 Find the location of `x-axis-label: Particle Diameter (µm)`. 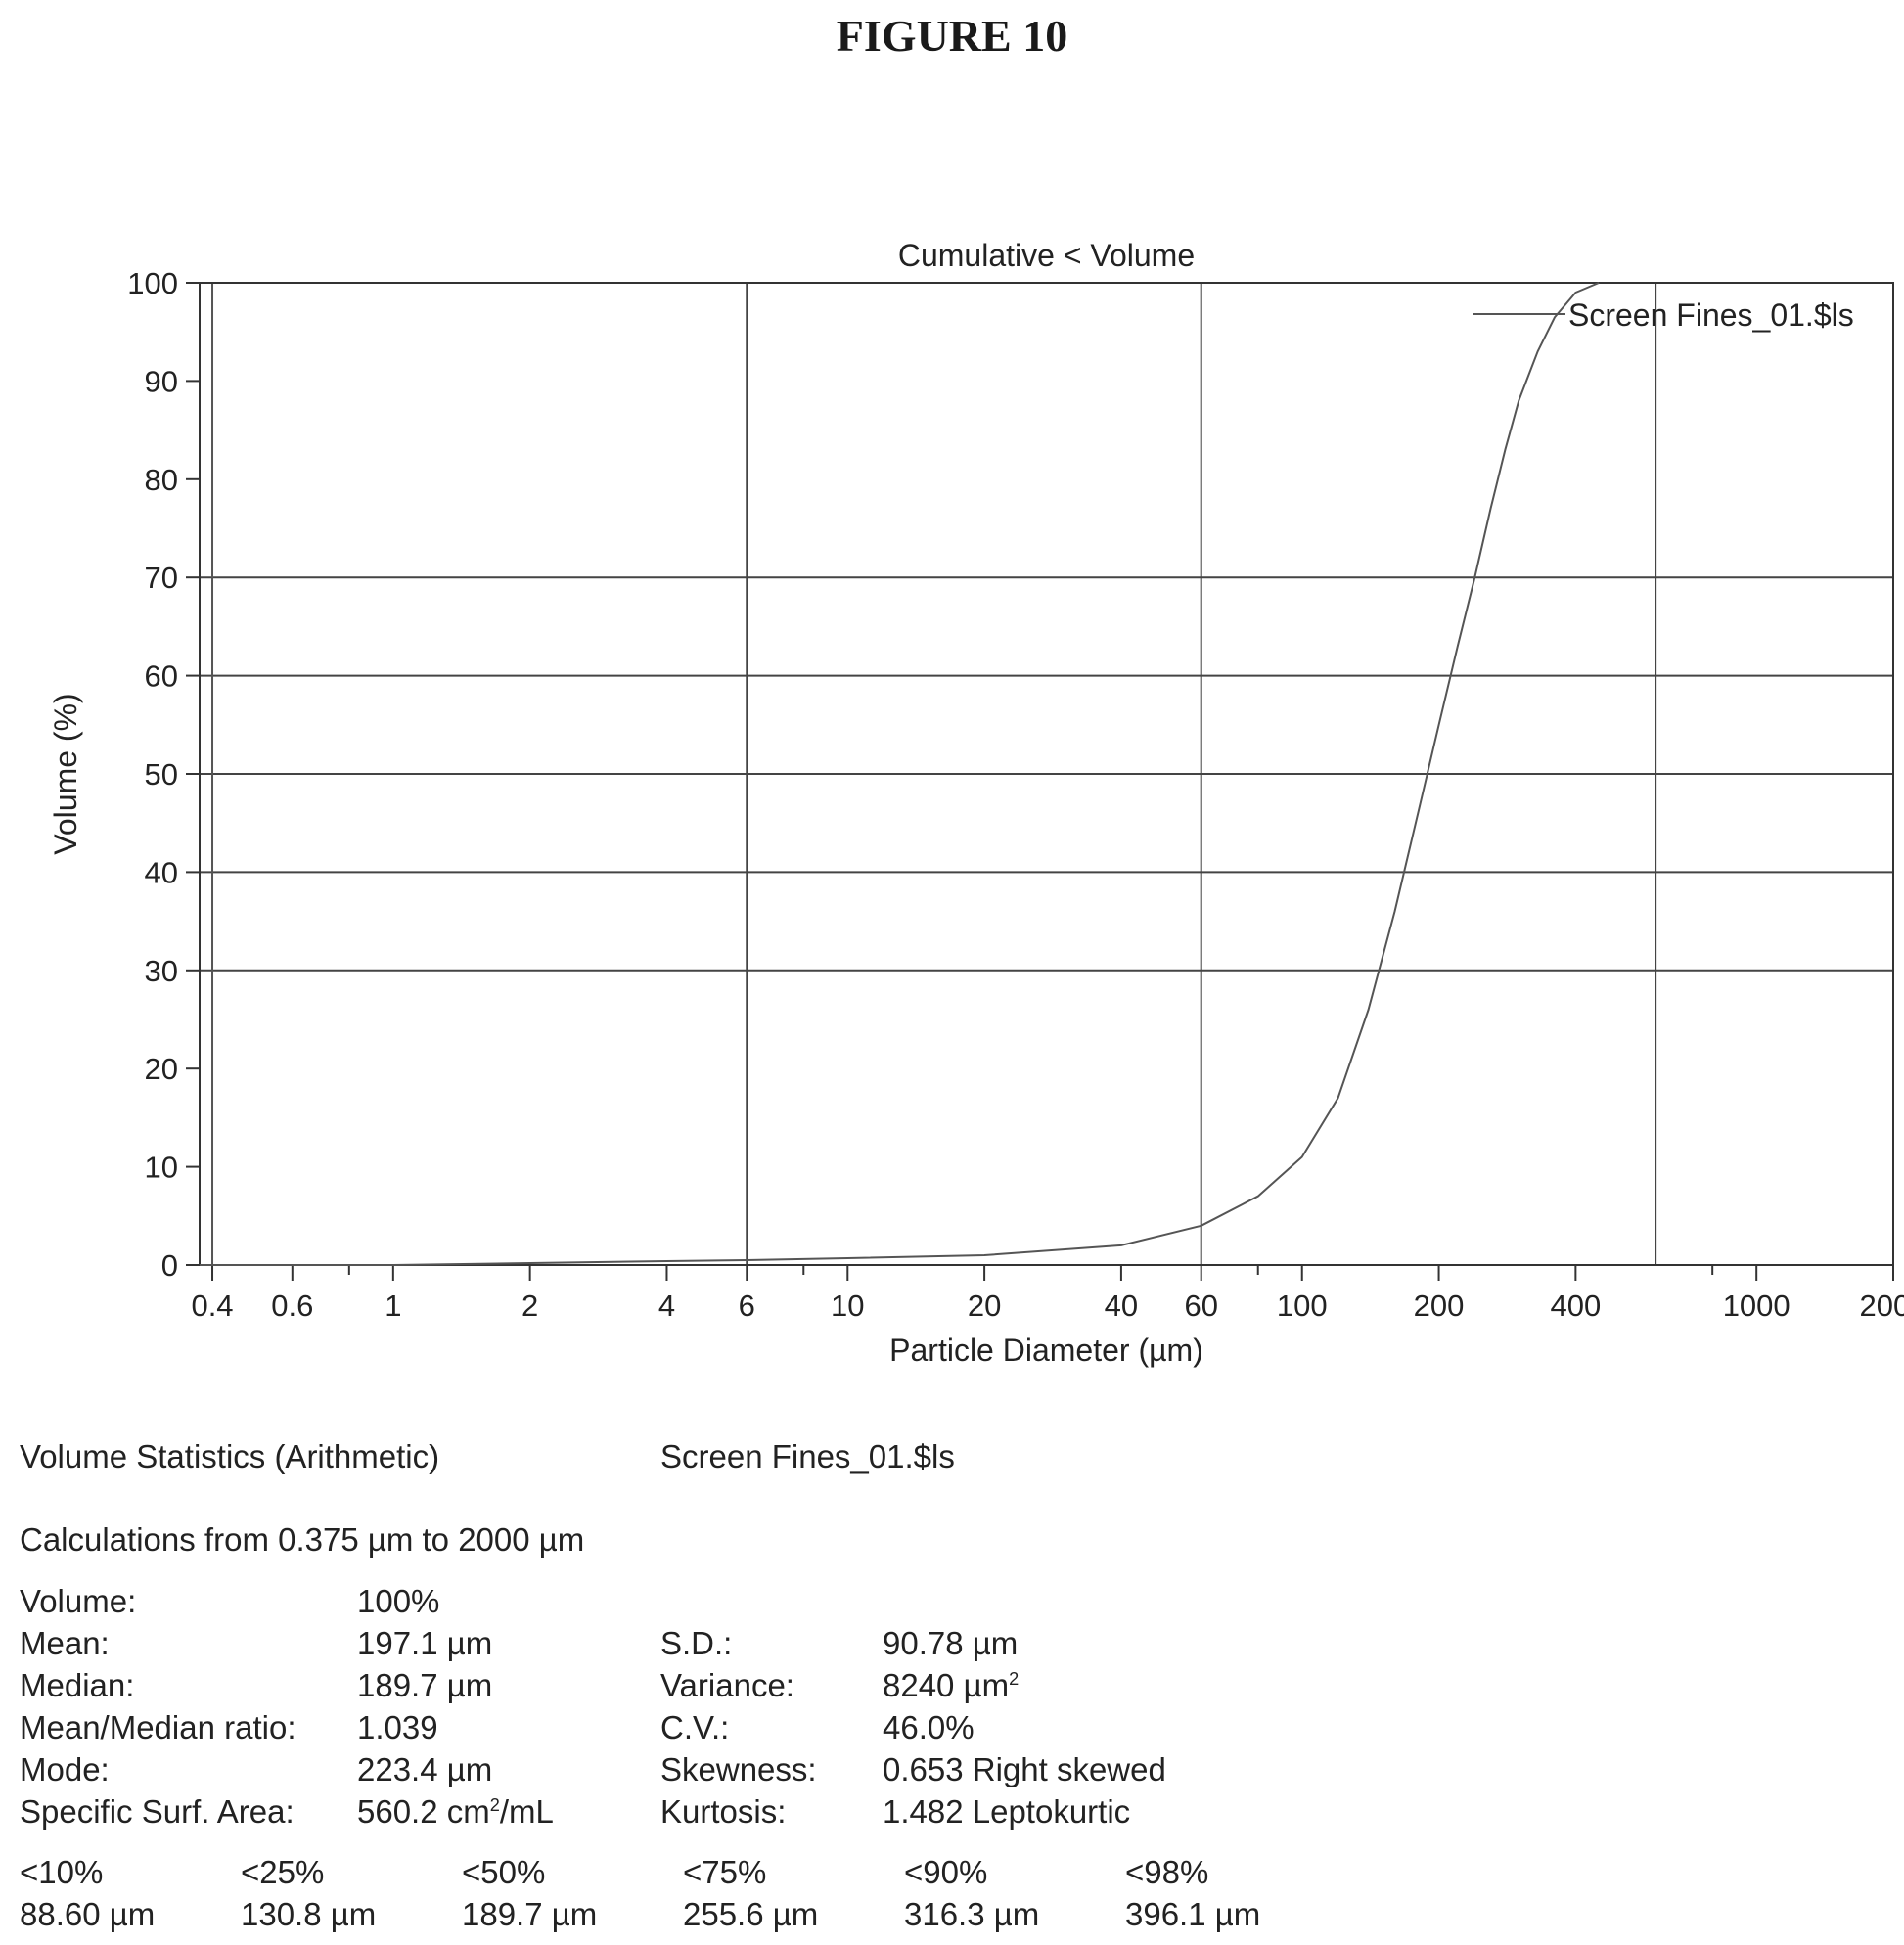

x-axis-label: Particle Diameter (µm) is located at coordinates (1046, 1351).